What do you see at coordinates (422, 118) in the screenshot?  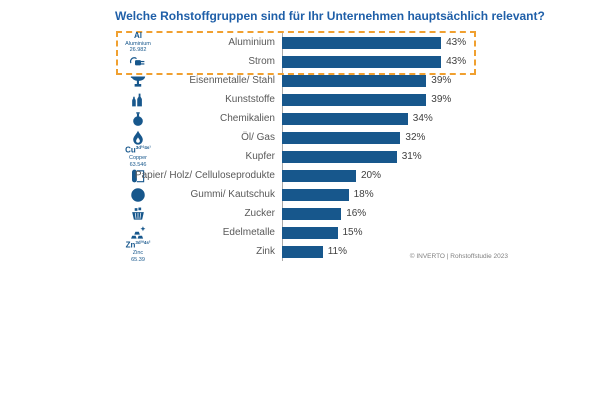 I see `bar-value: 34%` at bounding box center [422, 118].